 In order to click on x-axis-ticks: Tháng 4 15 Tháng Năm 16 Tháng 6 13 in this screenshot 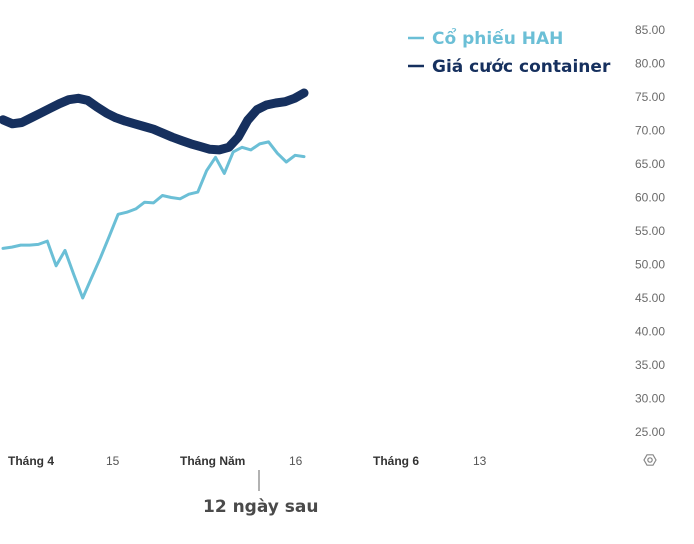, I will do `click(247, 461)`.